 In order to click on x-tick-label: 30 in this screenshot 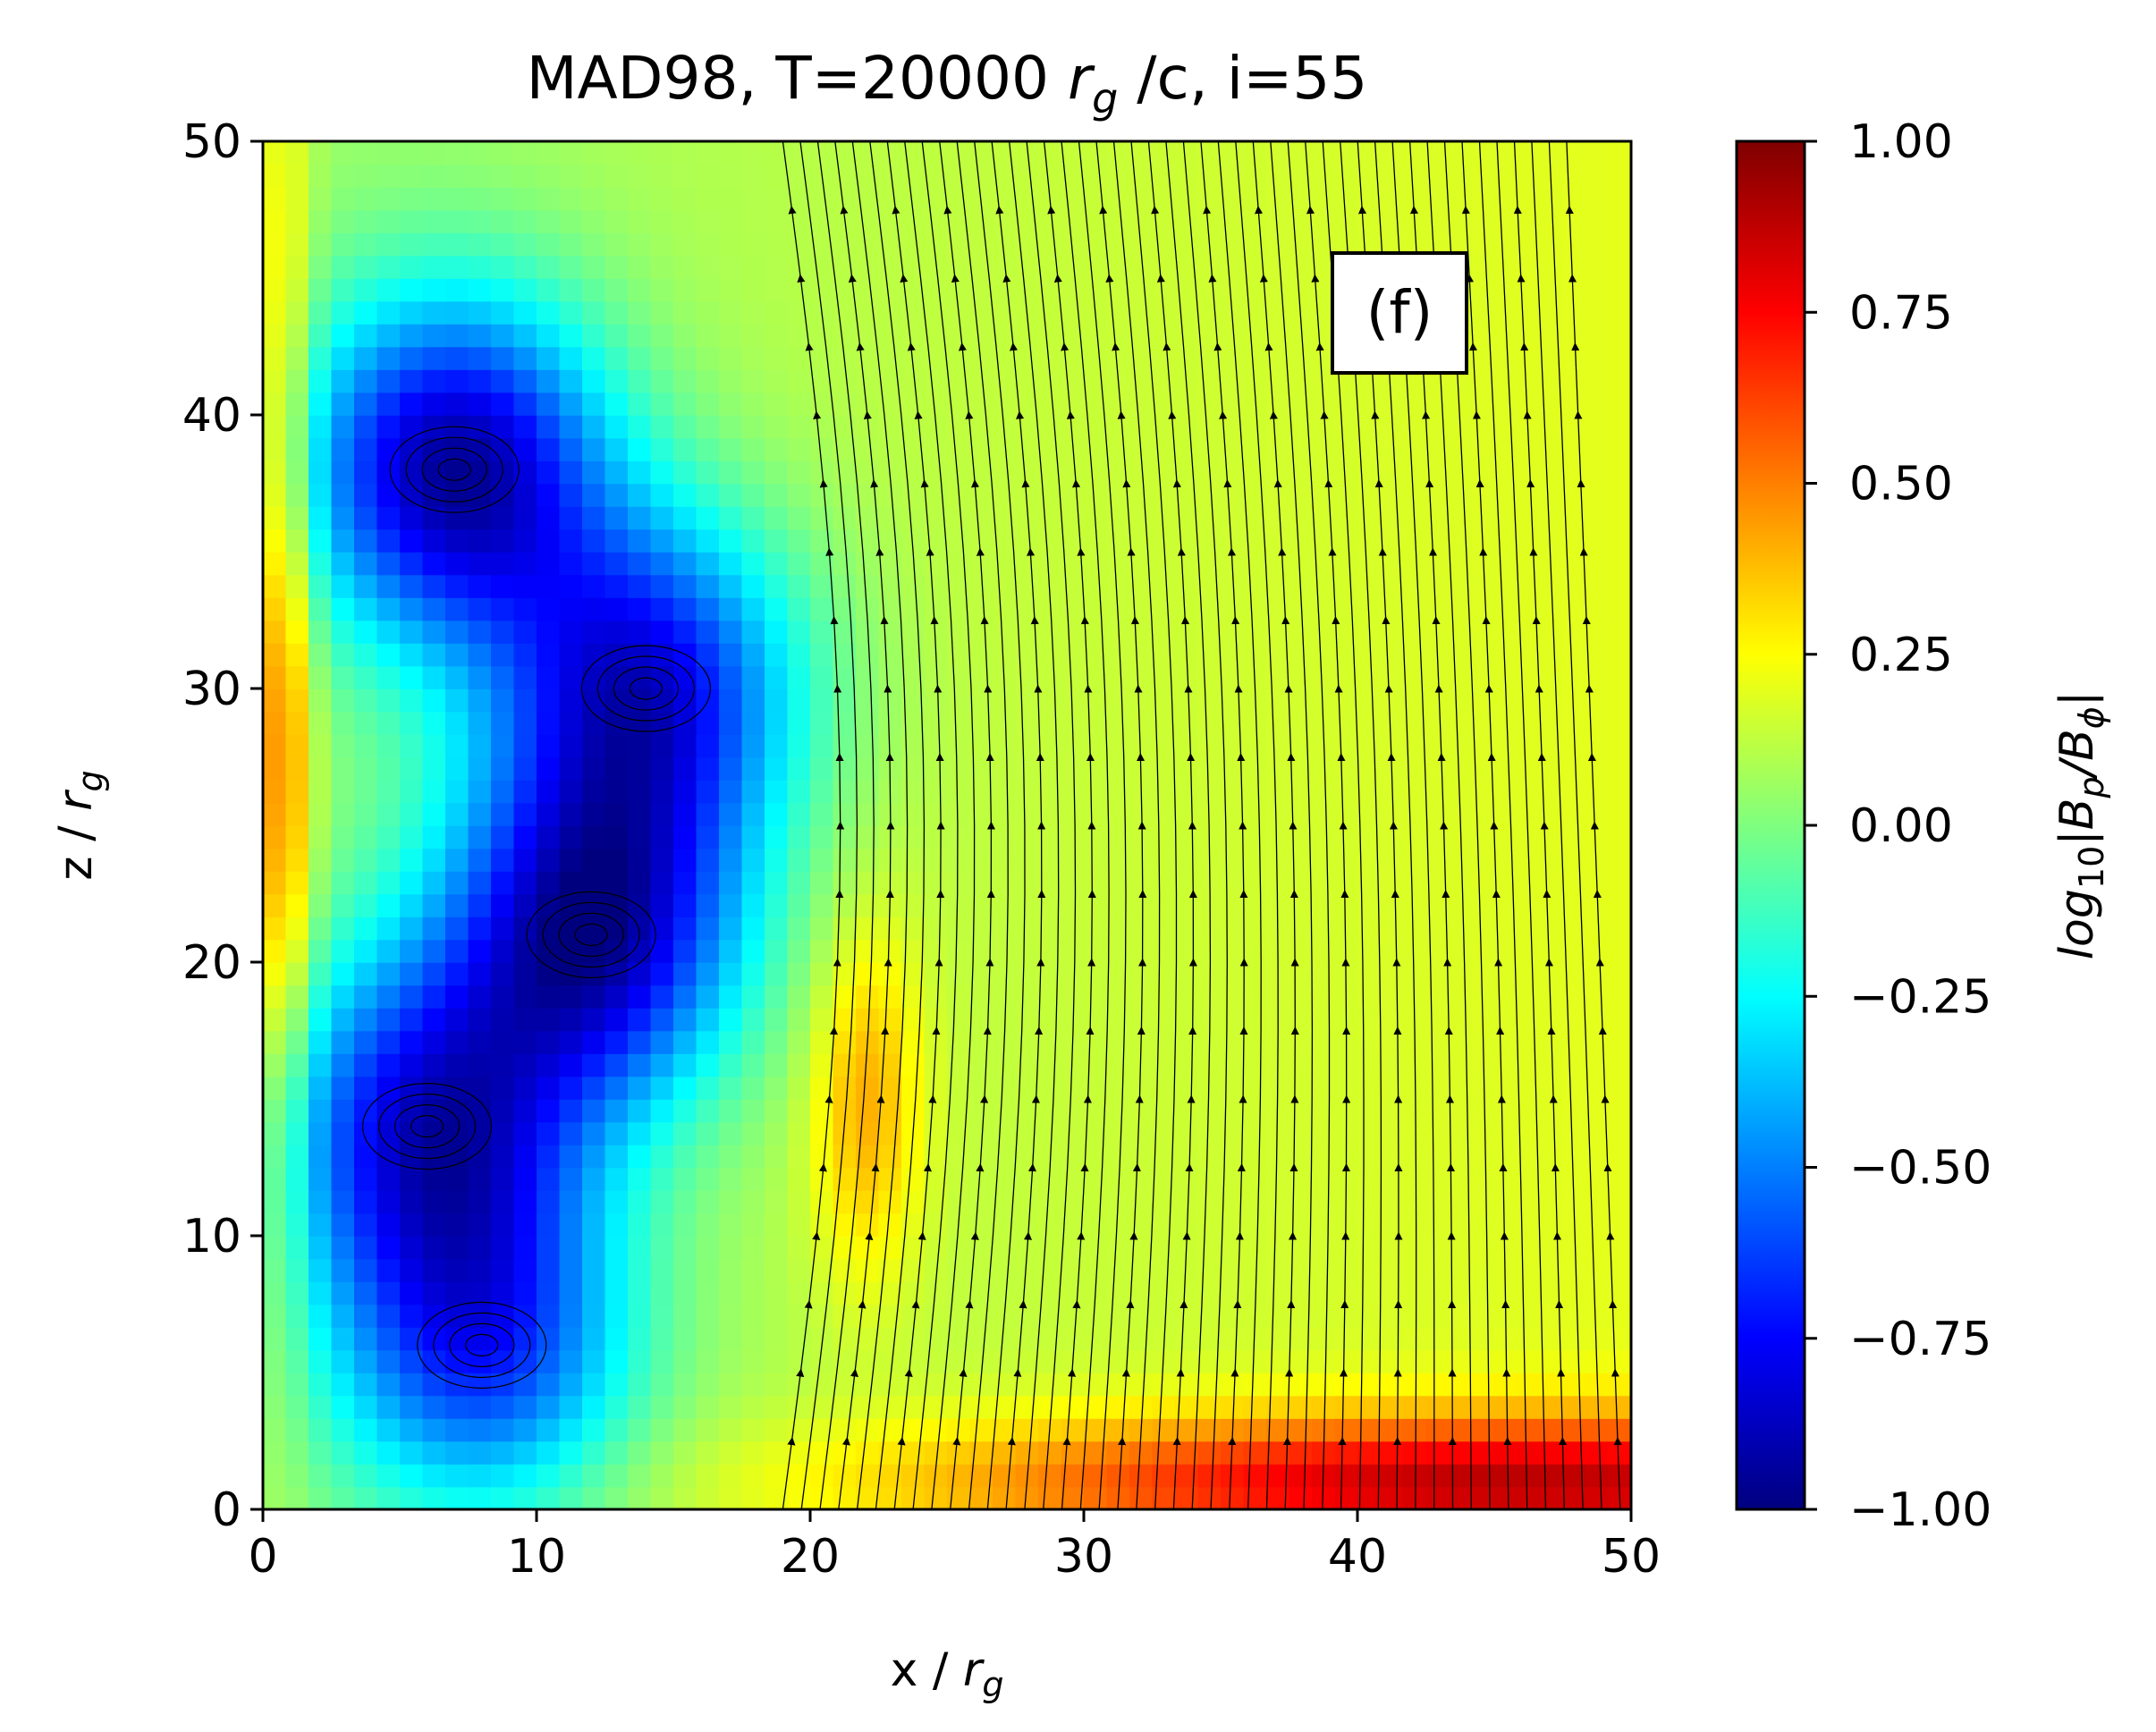, I will do `click(1083, 1557)`.